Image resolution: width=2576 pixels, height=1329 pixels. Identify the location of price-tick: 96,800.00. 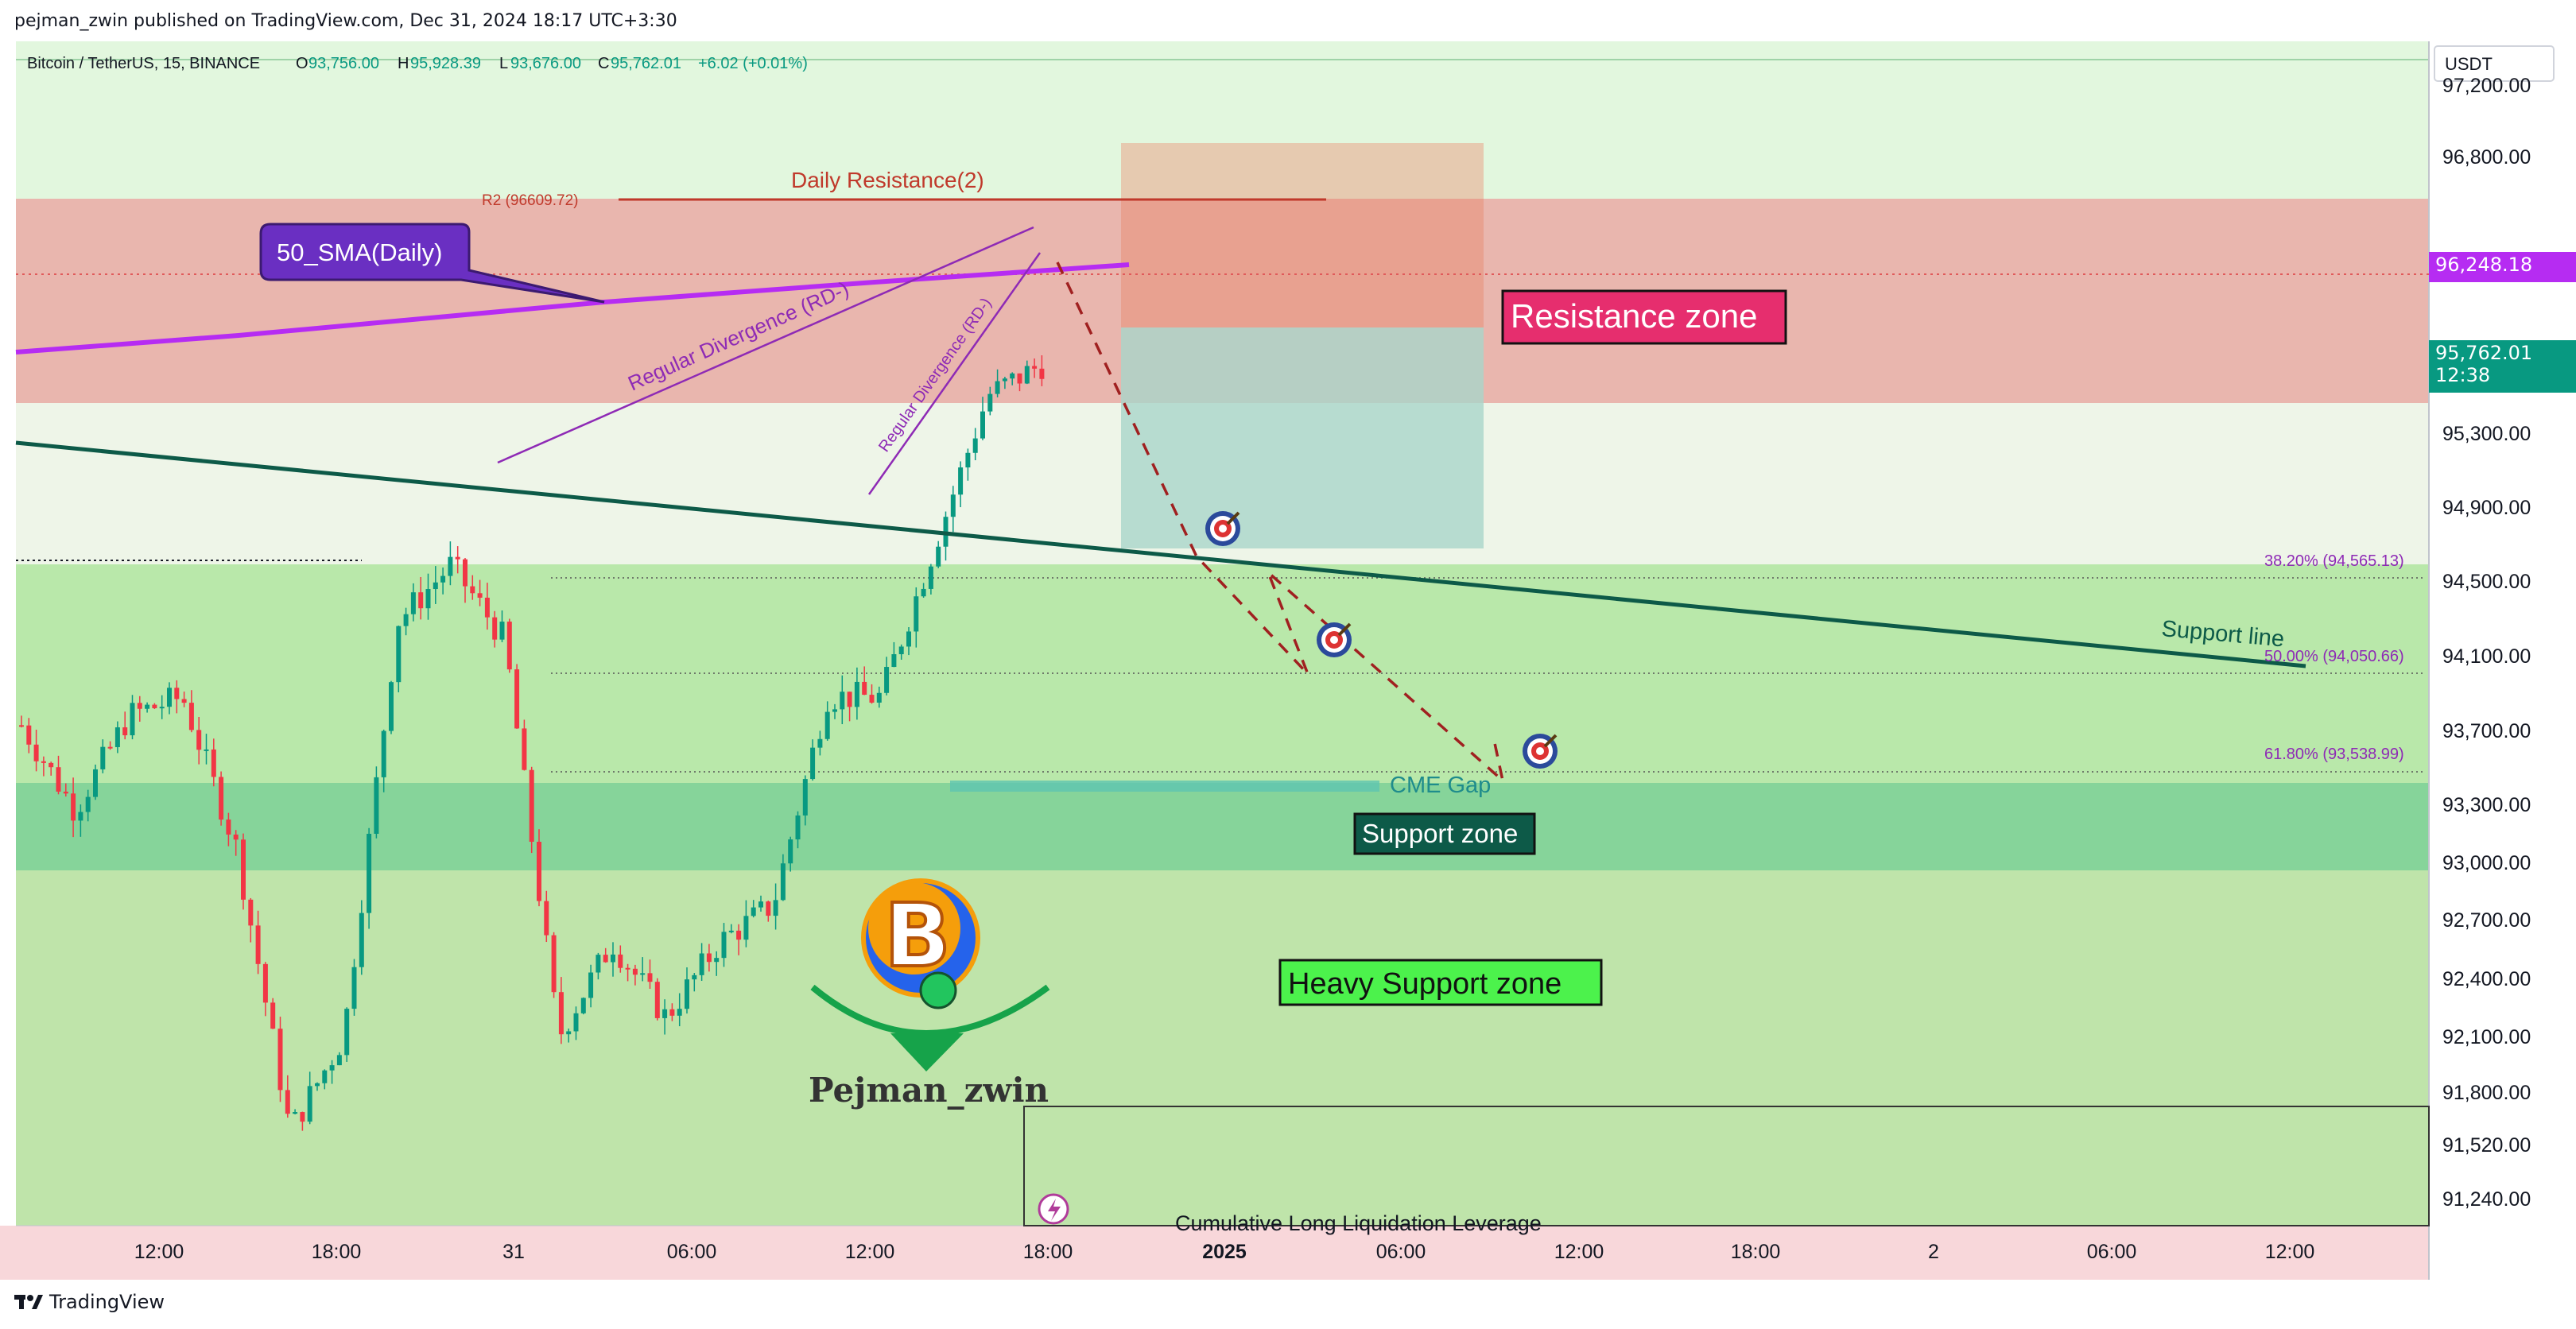
(2487, 157).